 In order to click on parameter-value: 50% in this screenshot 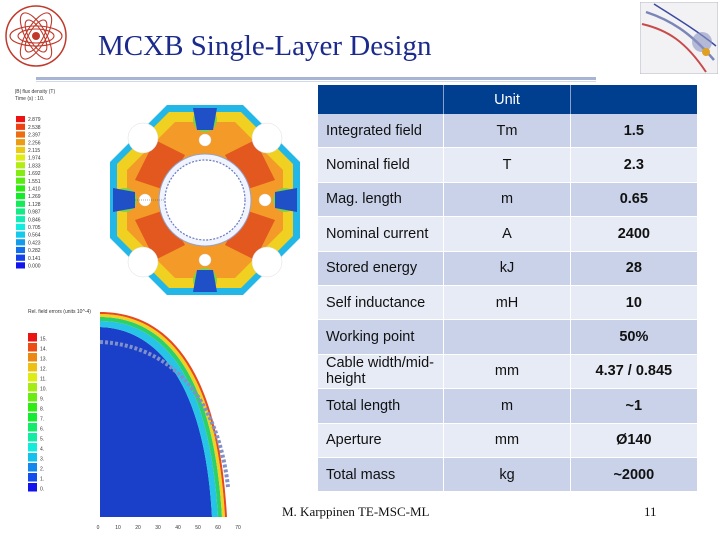, I will do `click(633, 337)`.